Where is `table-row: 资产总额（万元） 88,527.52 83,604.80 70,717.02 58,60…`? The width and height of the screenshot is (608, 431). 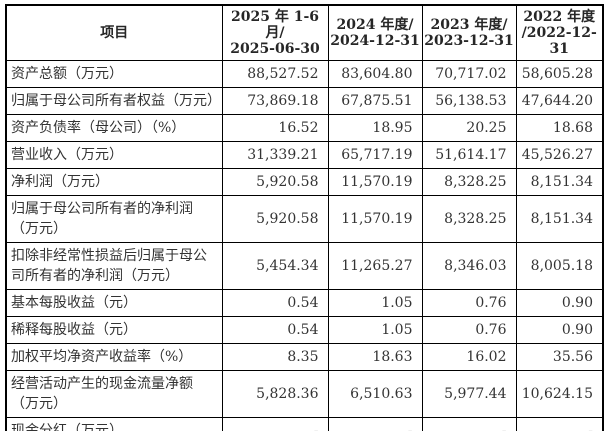 table-row: 资产总额（万元） 88,527.52 83,604.80 70,717.02 58,60… is located at coordinates (304, 74).